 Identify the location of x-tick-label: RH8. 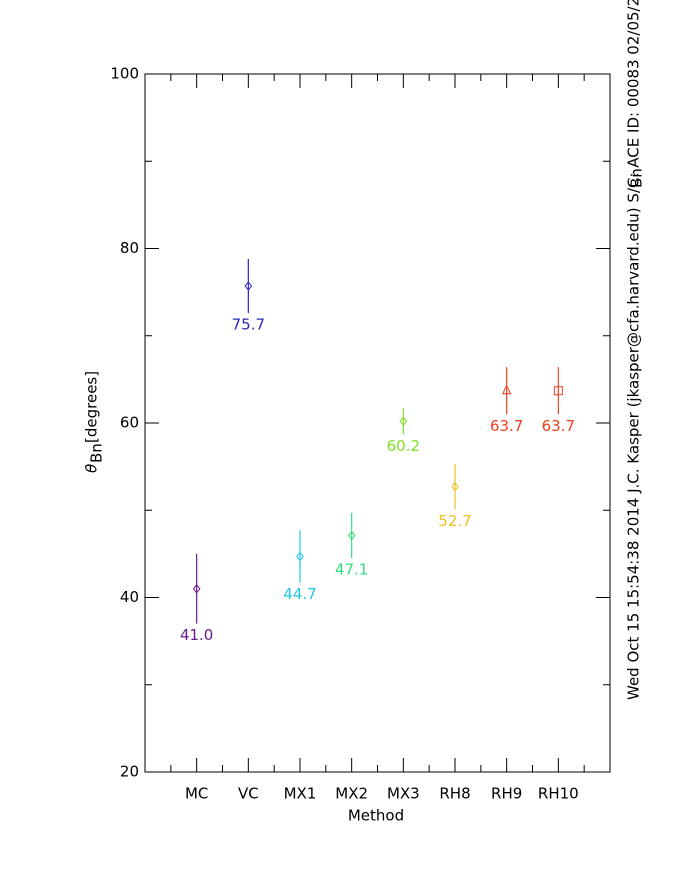
(454, 794).